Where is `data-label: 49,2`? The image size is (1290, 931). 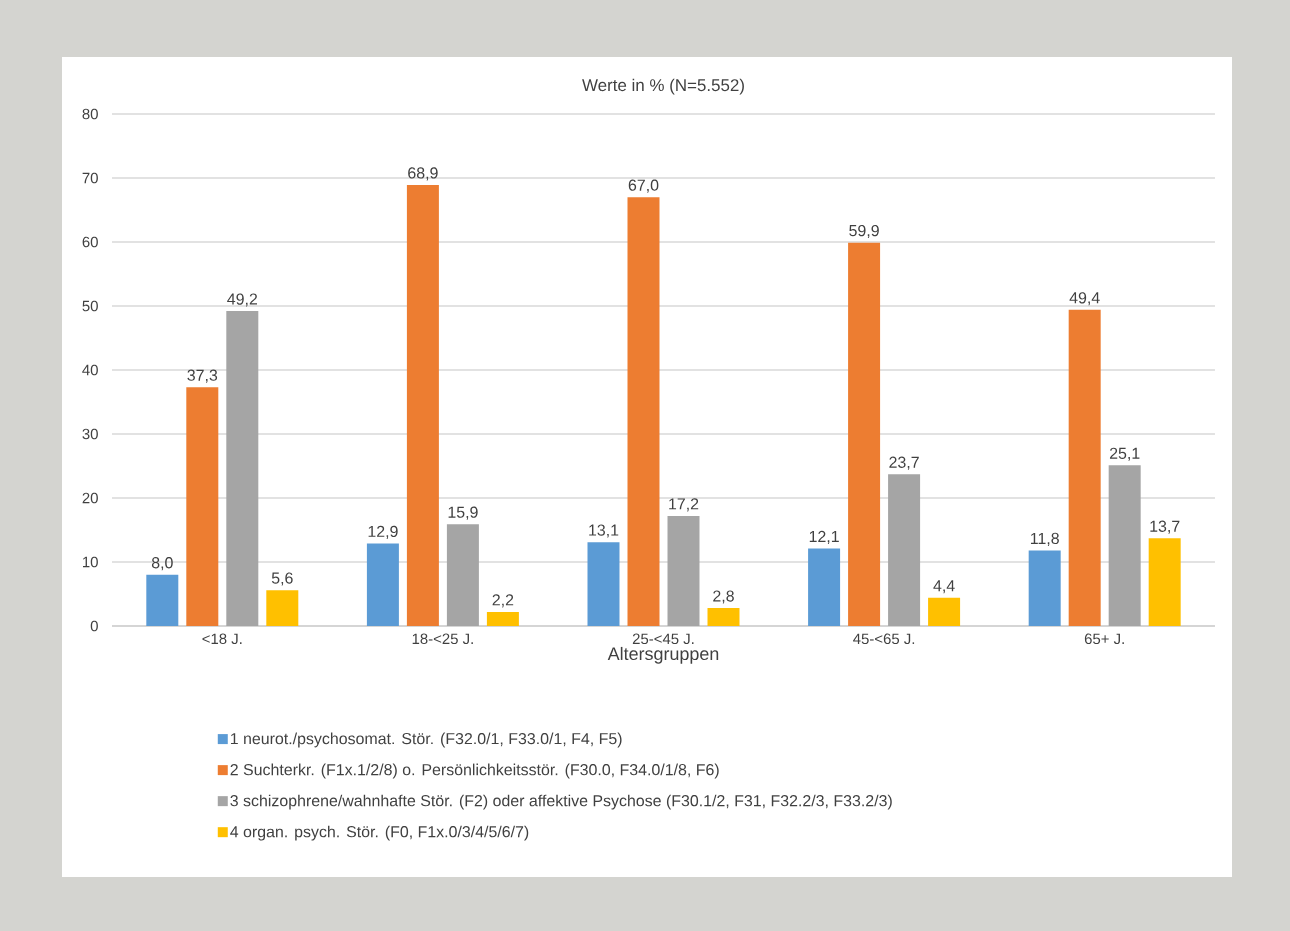
data-label: 49,2 is located at coordinates (242, 300).